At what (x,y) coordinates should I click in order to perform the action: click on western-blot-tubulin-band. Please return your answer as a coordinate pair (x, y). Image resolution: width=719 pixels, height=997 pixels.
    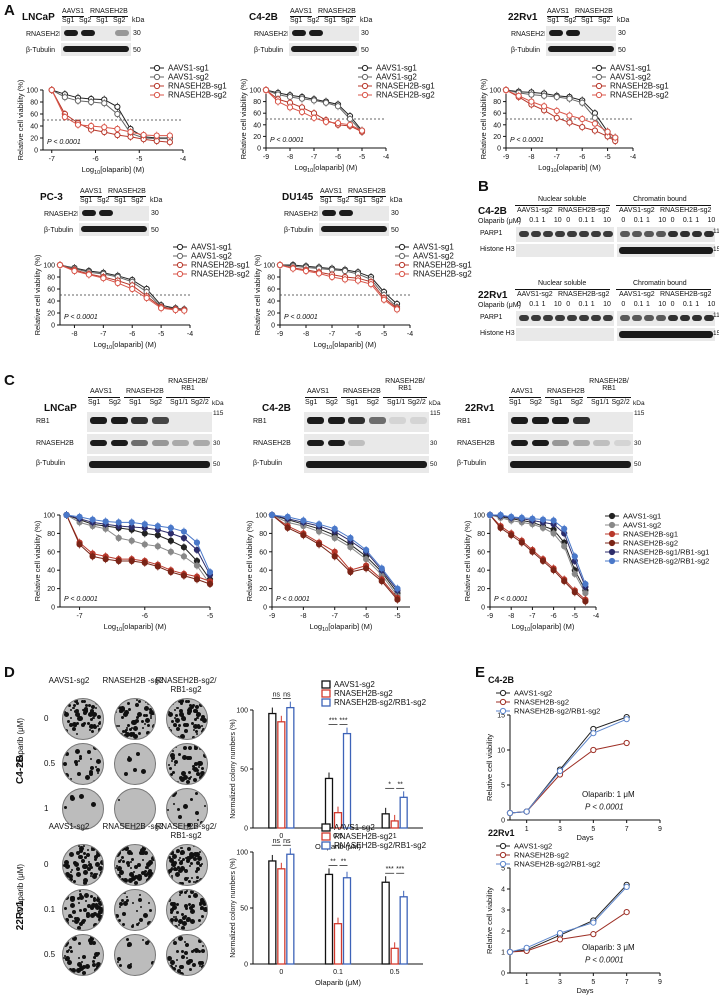
    Looking at the image, I should click on (366, 464).